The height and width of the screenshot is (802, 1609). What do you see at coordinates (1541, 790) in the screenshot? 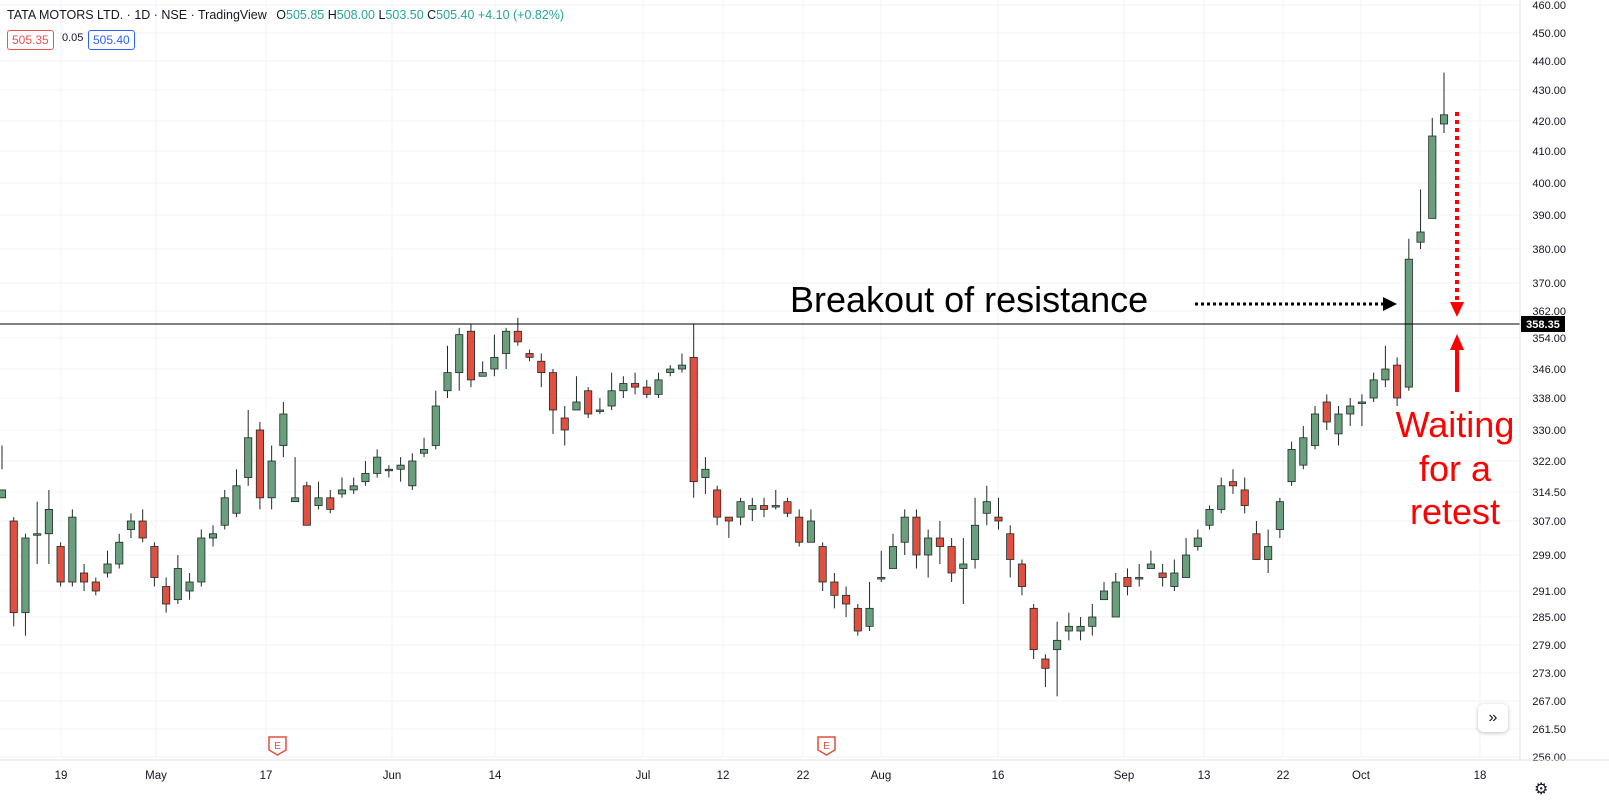
I see `chart-settings-button: ⚙` at bounding box center [1541, 790].